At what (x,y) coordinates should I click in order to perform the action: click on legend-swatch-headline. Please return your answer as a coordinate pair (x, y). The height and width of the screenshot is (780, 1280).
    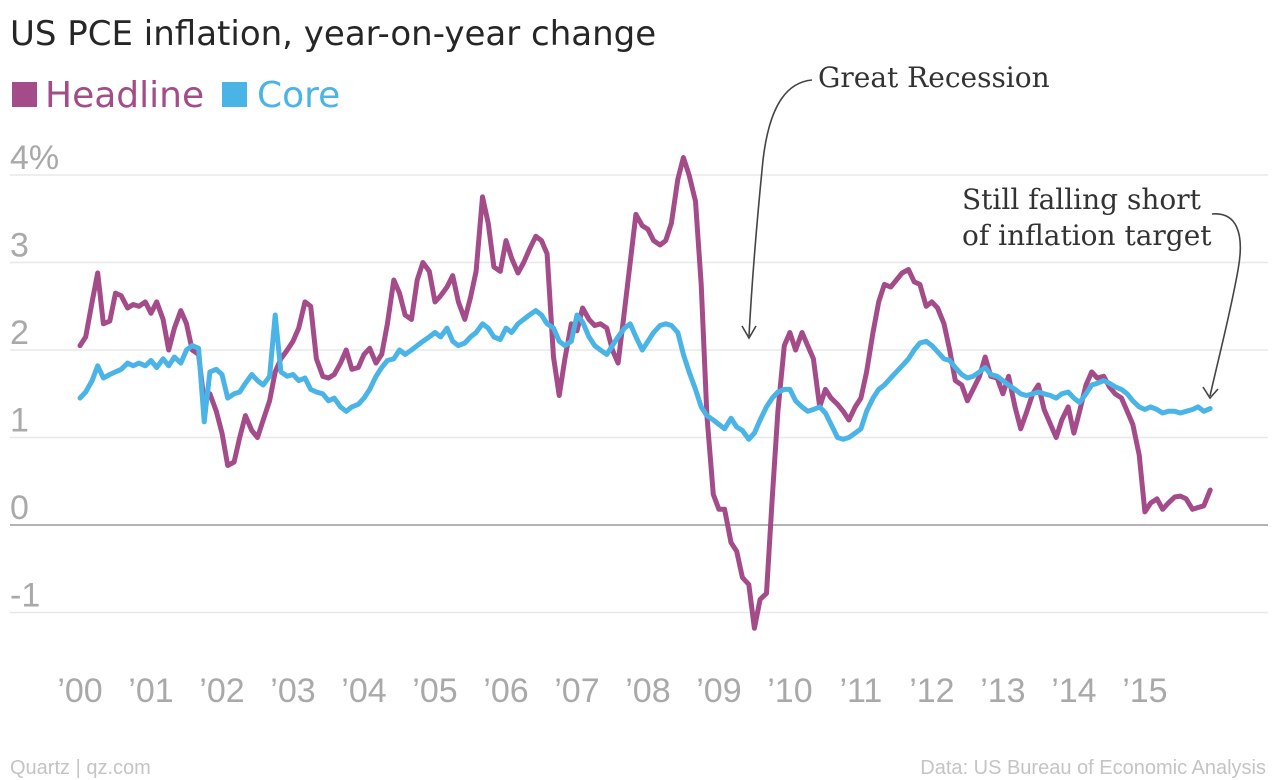
    Looking at the image, I should click on (24, 94).